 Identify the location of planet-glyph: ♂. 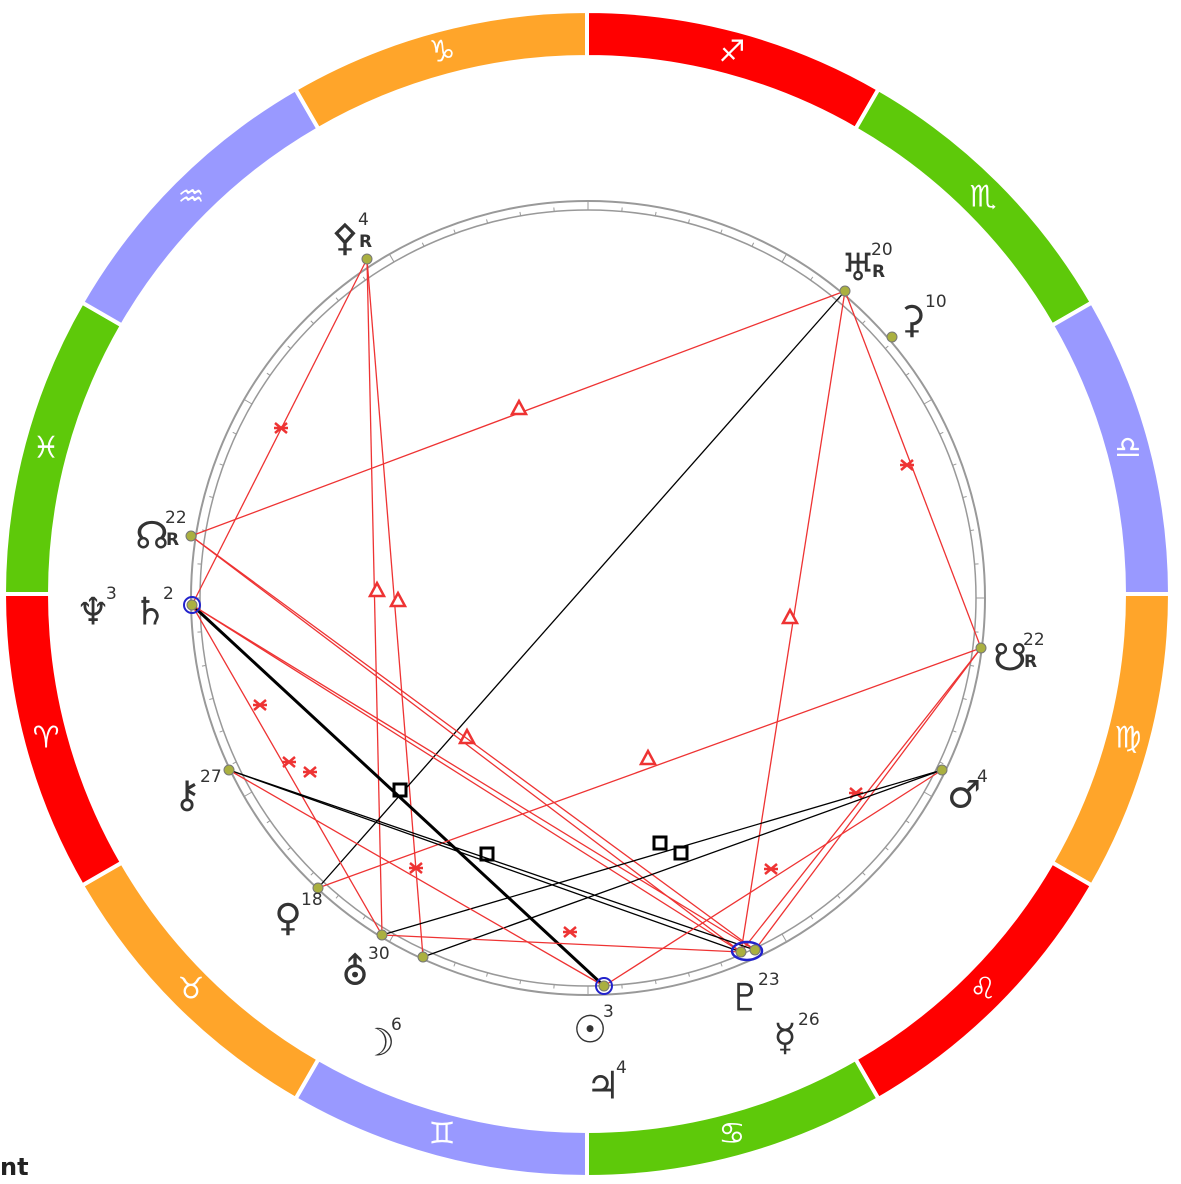
(964, 795).